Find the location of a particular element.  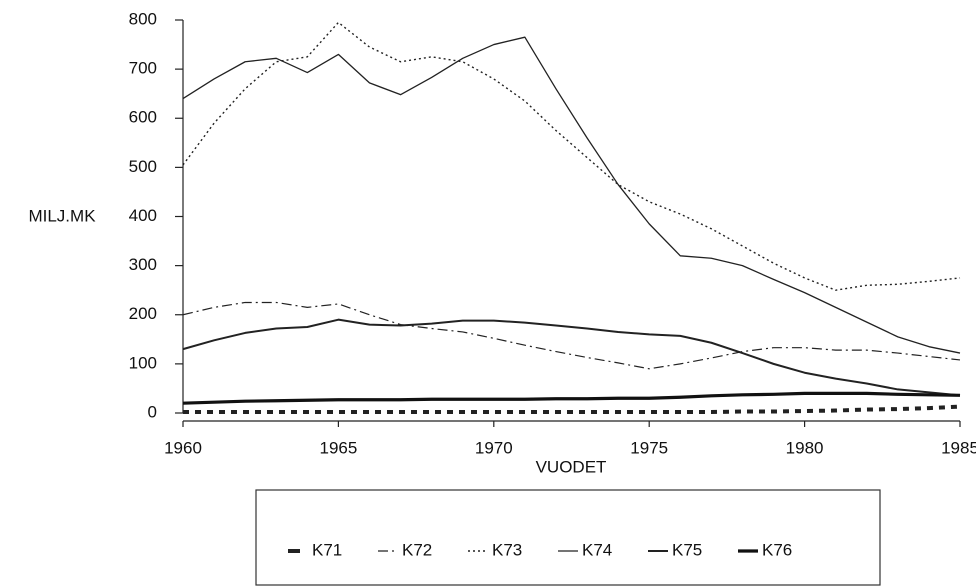

y-tick-label: 700 is located at coordinates (143, 68).